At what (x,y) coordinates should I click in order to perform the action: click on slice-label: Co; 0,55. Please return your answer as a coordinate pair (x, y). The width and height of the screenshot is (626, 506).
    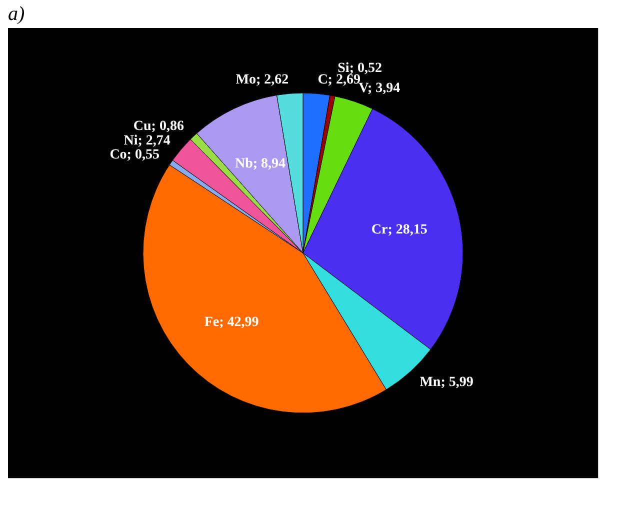
    Looking at the image, I should click on (135, 155).